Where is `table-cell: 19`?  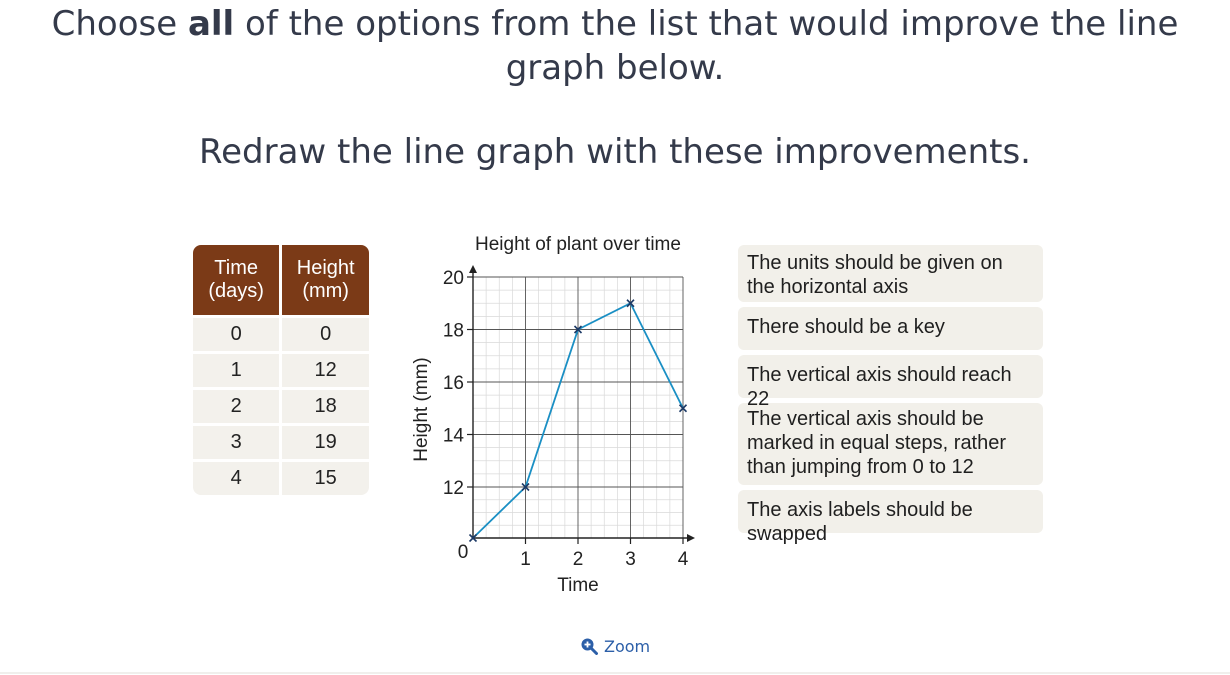 table-cell: 19 is located at coordinates (325, 442).